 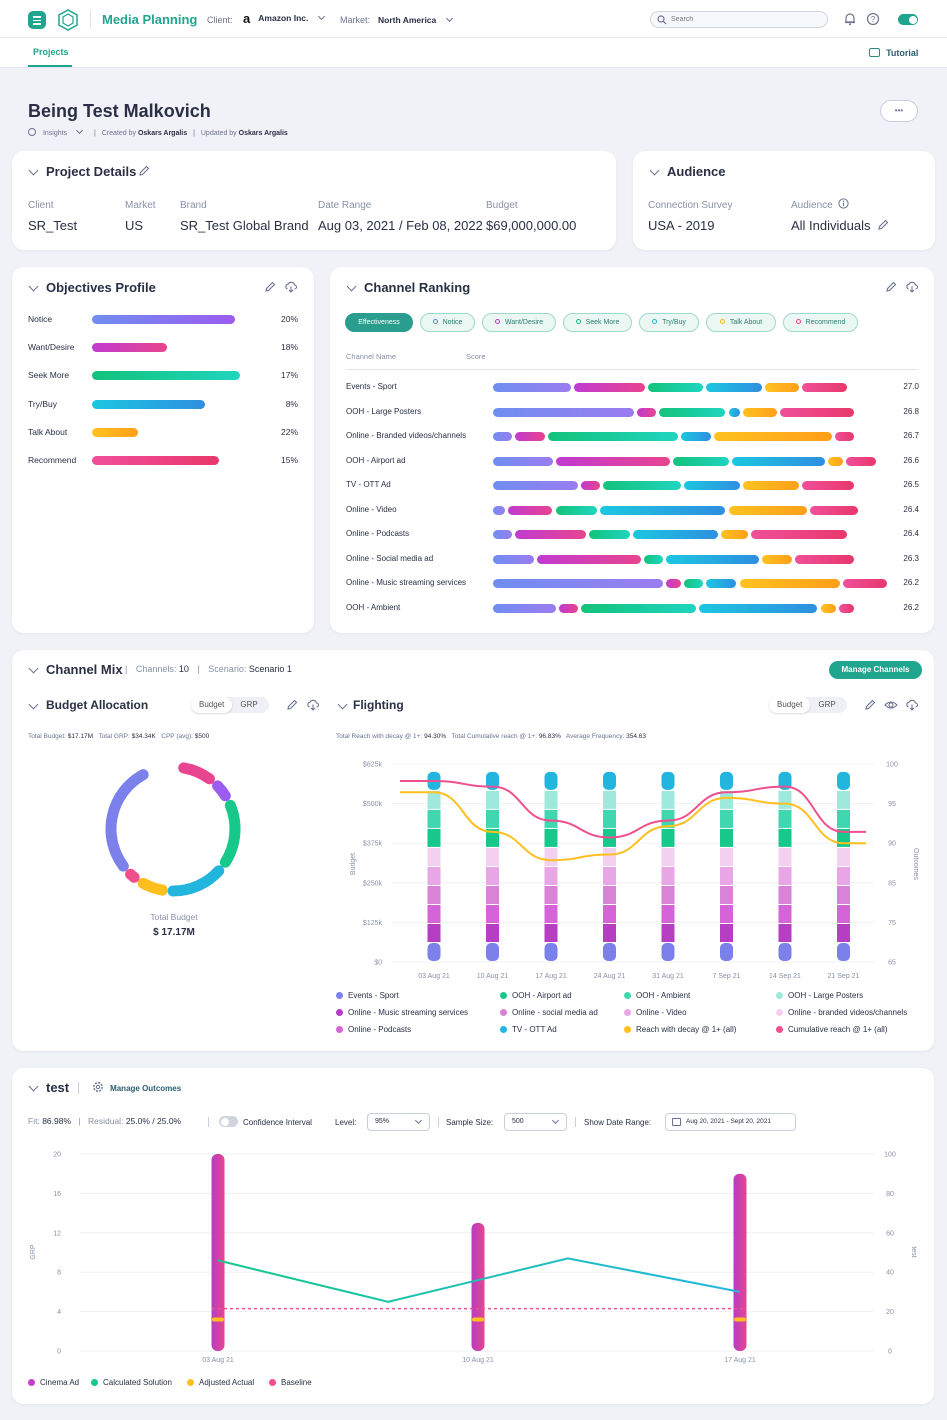 What do you see at coordinates (228, 1121) in the screenshot?
I see `confidence-toggle` at bounding box center [228, 1121].